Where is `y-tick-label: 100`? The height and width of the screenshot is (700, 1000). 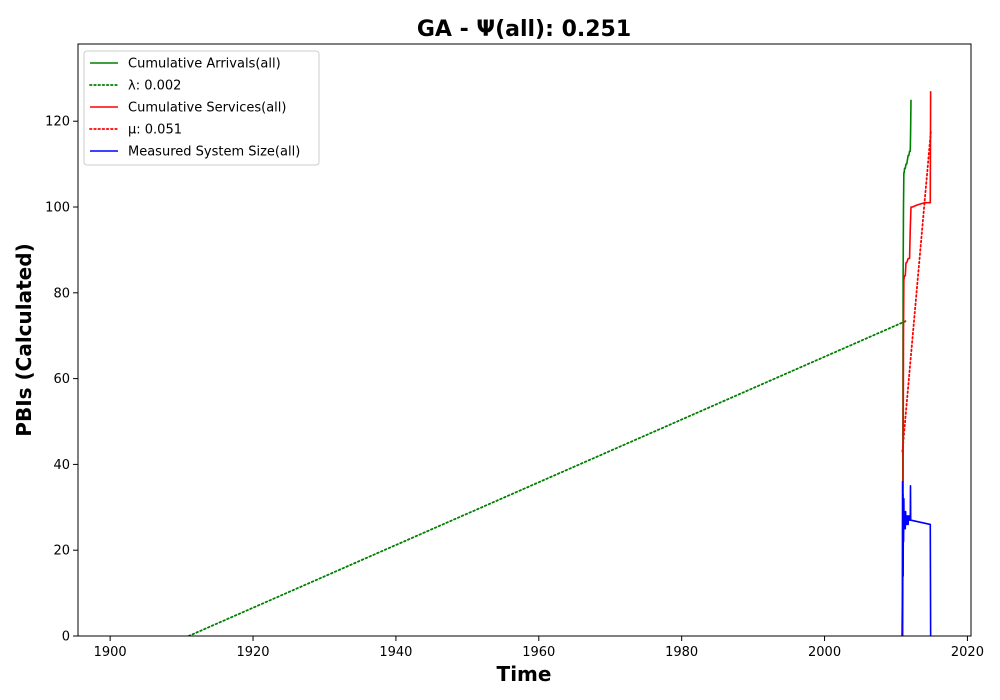
y-tick-label: 100 is located at coordinates (57, 208).